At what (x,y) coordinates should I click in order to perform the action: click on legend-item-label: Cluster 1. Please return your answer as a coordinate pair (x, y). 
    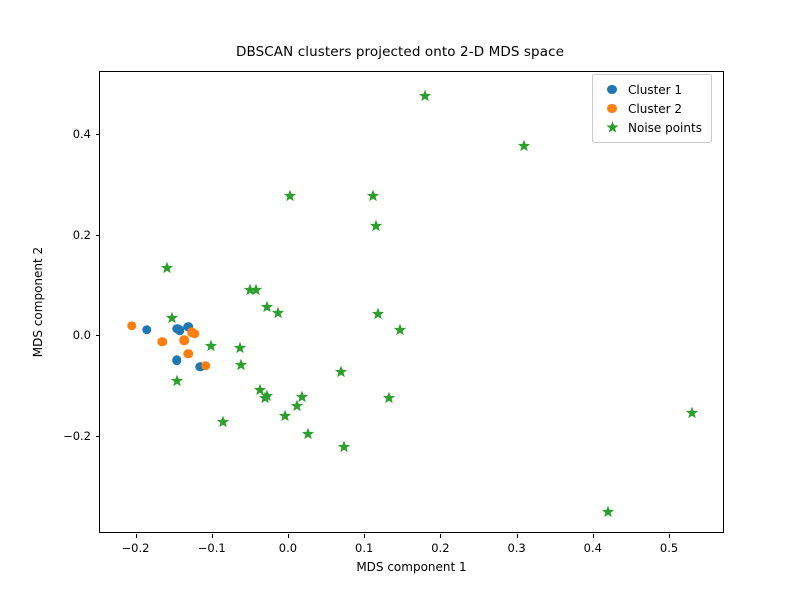
    Looking at the image, I should click on (655, 89).